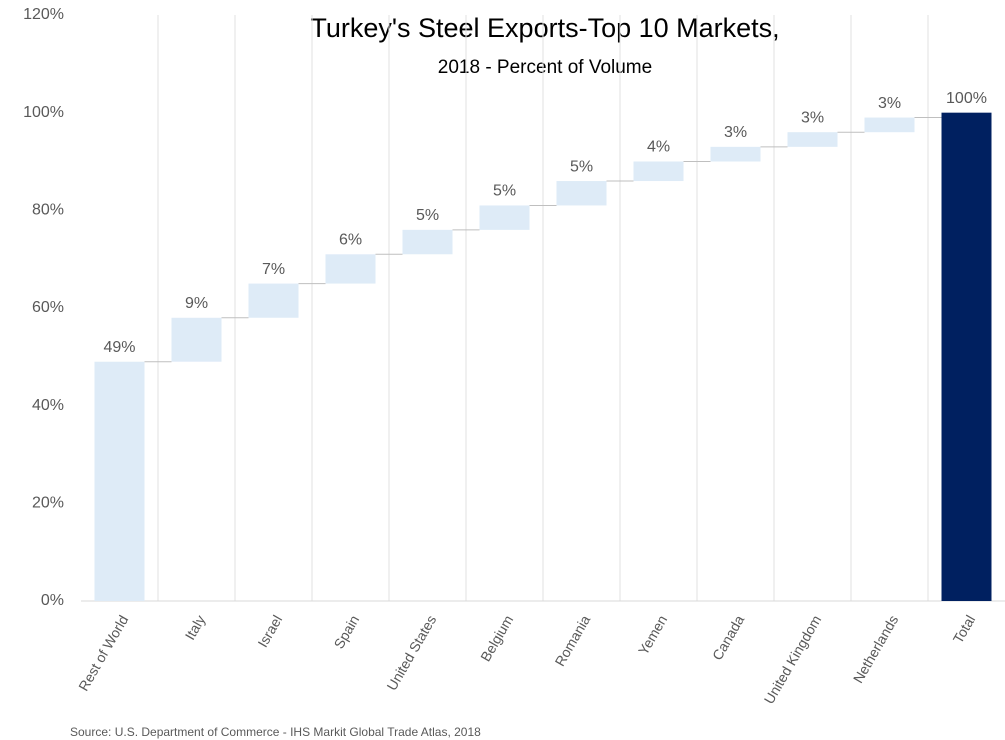  I want to click on x-tick-label: Total, so click(964, 629).